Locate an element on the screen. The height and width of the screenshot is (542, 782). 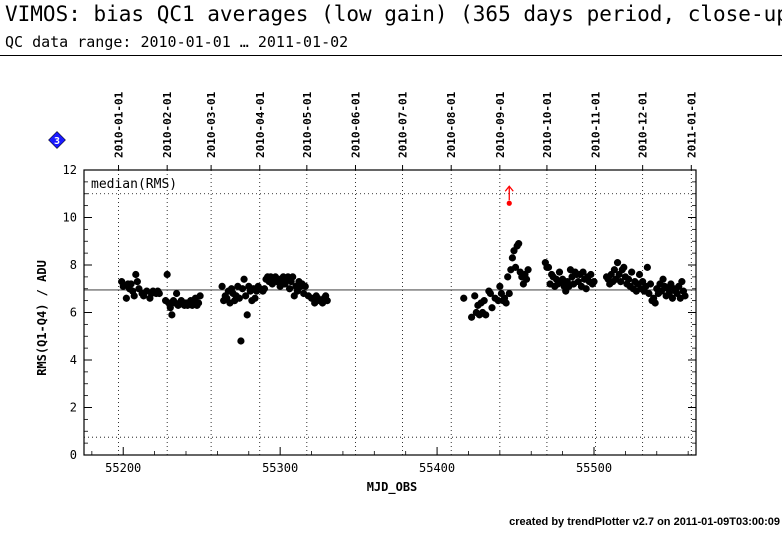
outlier-point is located at coordinates (509, 203).